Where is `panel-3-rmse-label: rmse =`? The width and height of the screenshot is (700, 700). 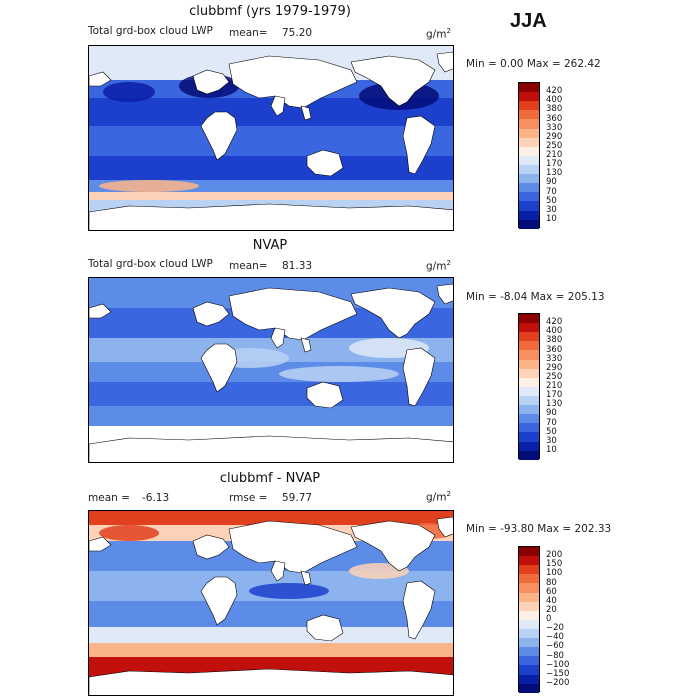 panel-3-rmse-label: rmse = is located at coordinates (248, 498).